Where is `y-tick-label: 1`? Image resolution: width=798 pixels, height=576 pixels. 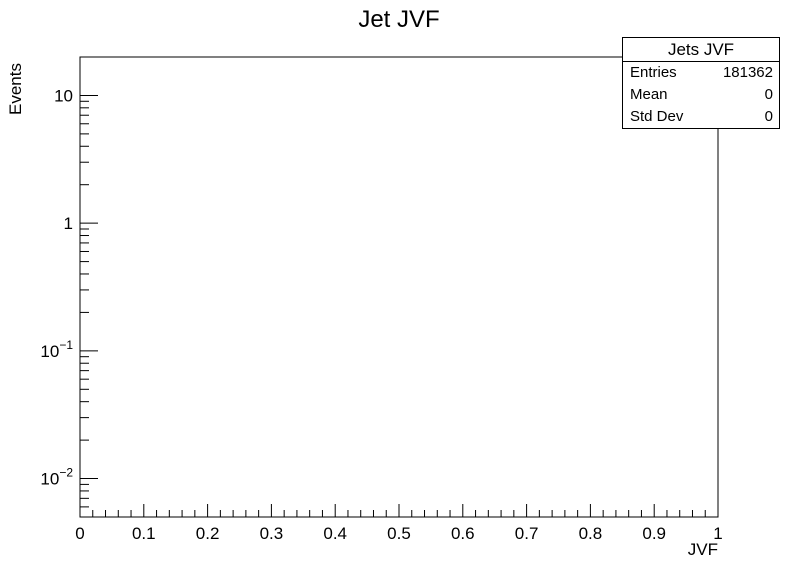 y-tick-label: 1 is located at coordinates (68, 223).